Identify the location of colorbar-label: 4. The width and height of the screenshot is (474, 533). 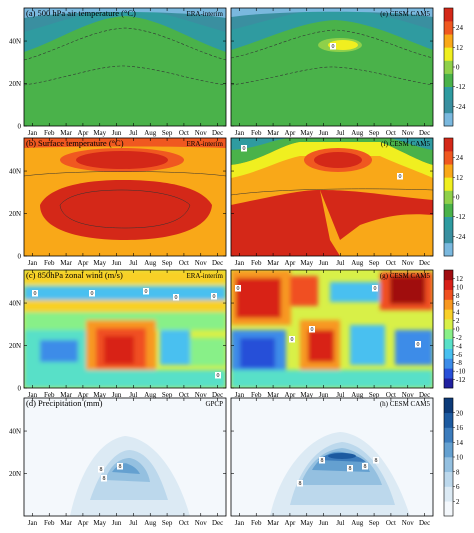
(458, 313).